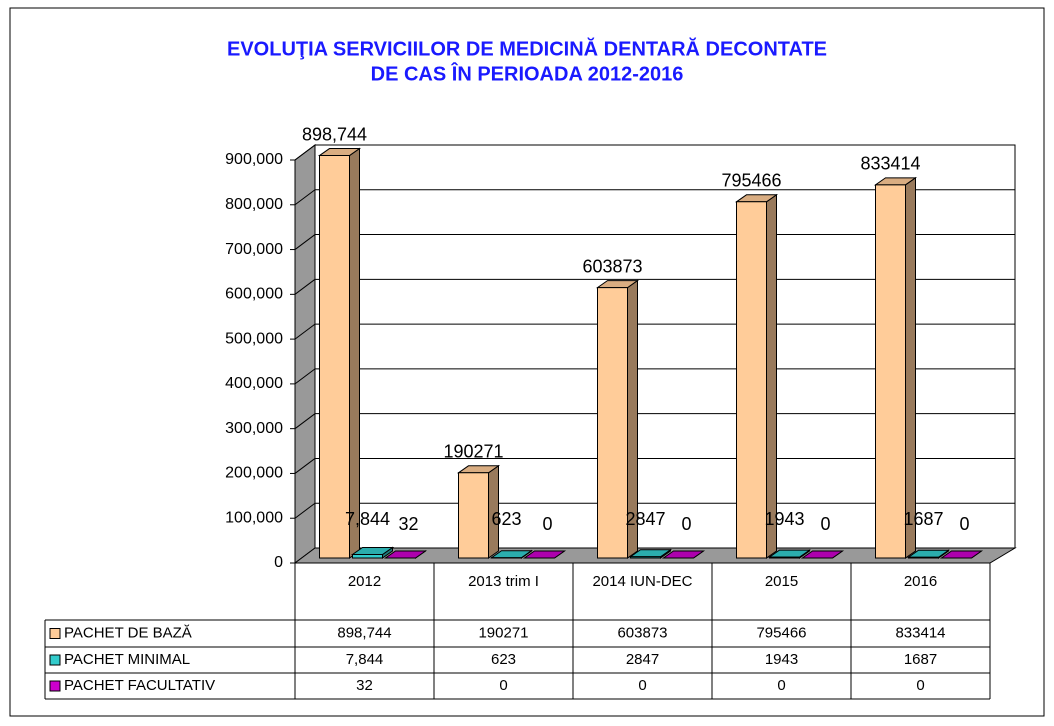 The height and width of the screenshot is (726, 1054). Describe the element at coordinates (920, 581) in the screenshot. I see `x-tick-label: 2016` at that location.